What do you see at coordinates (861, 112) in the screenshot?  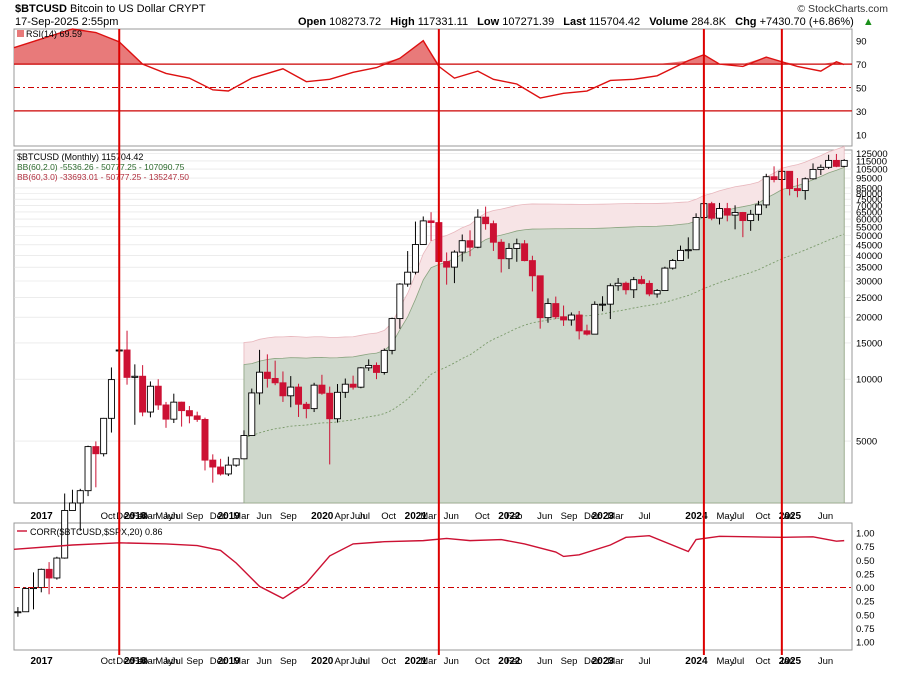 I see `rsi-tick-label: 30` at bounding box center [861, 112].